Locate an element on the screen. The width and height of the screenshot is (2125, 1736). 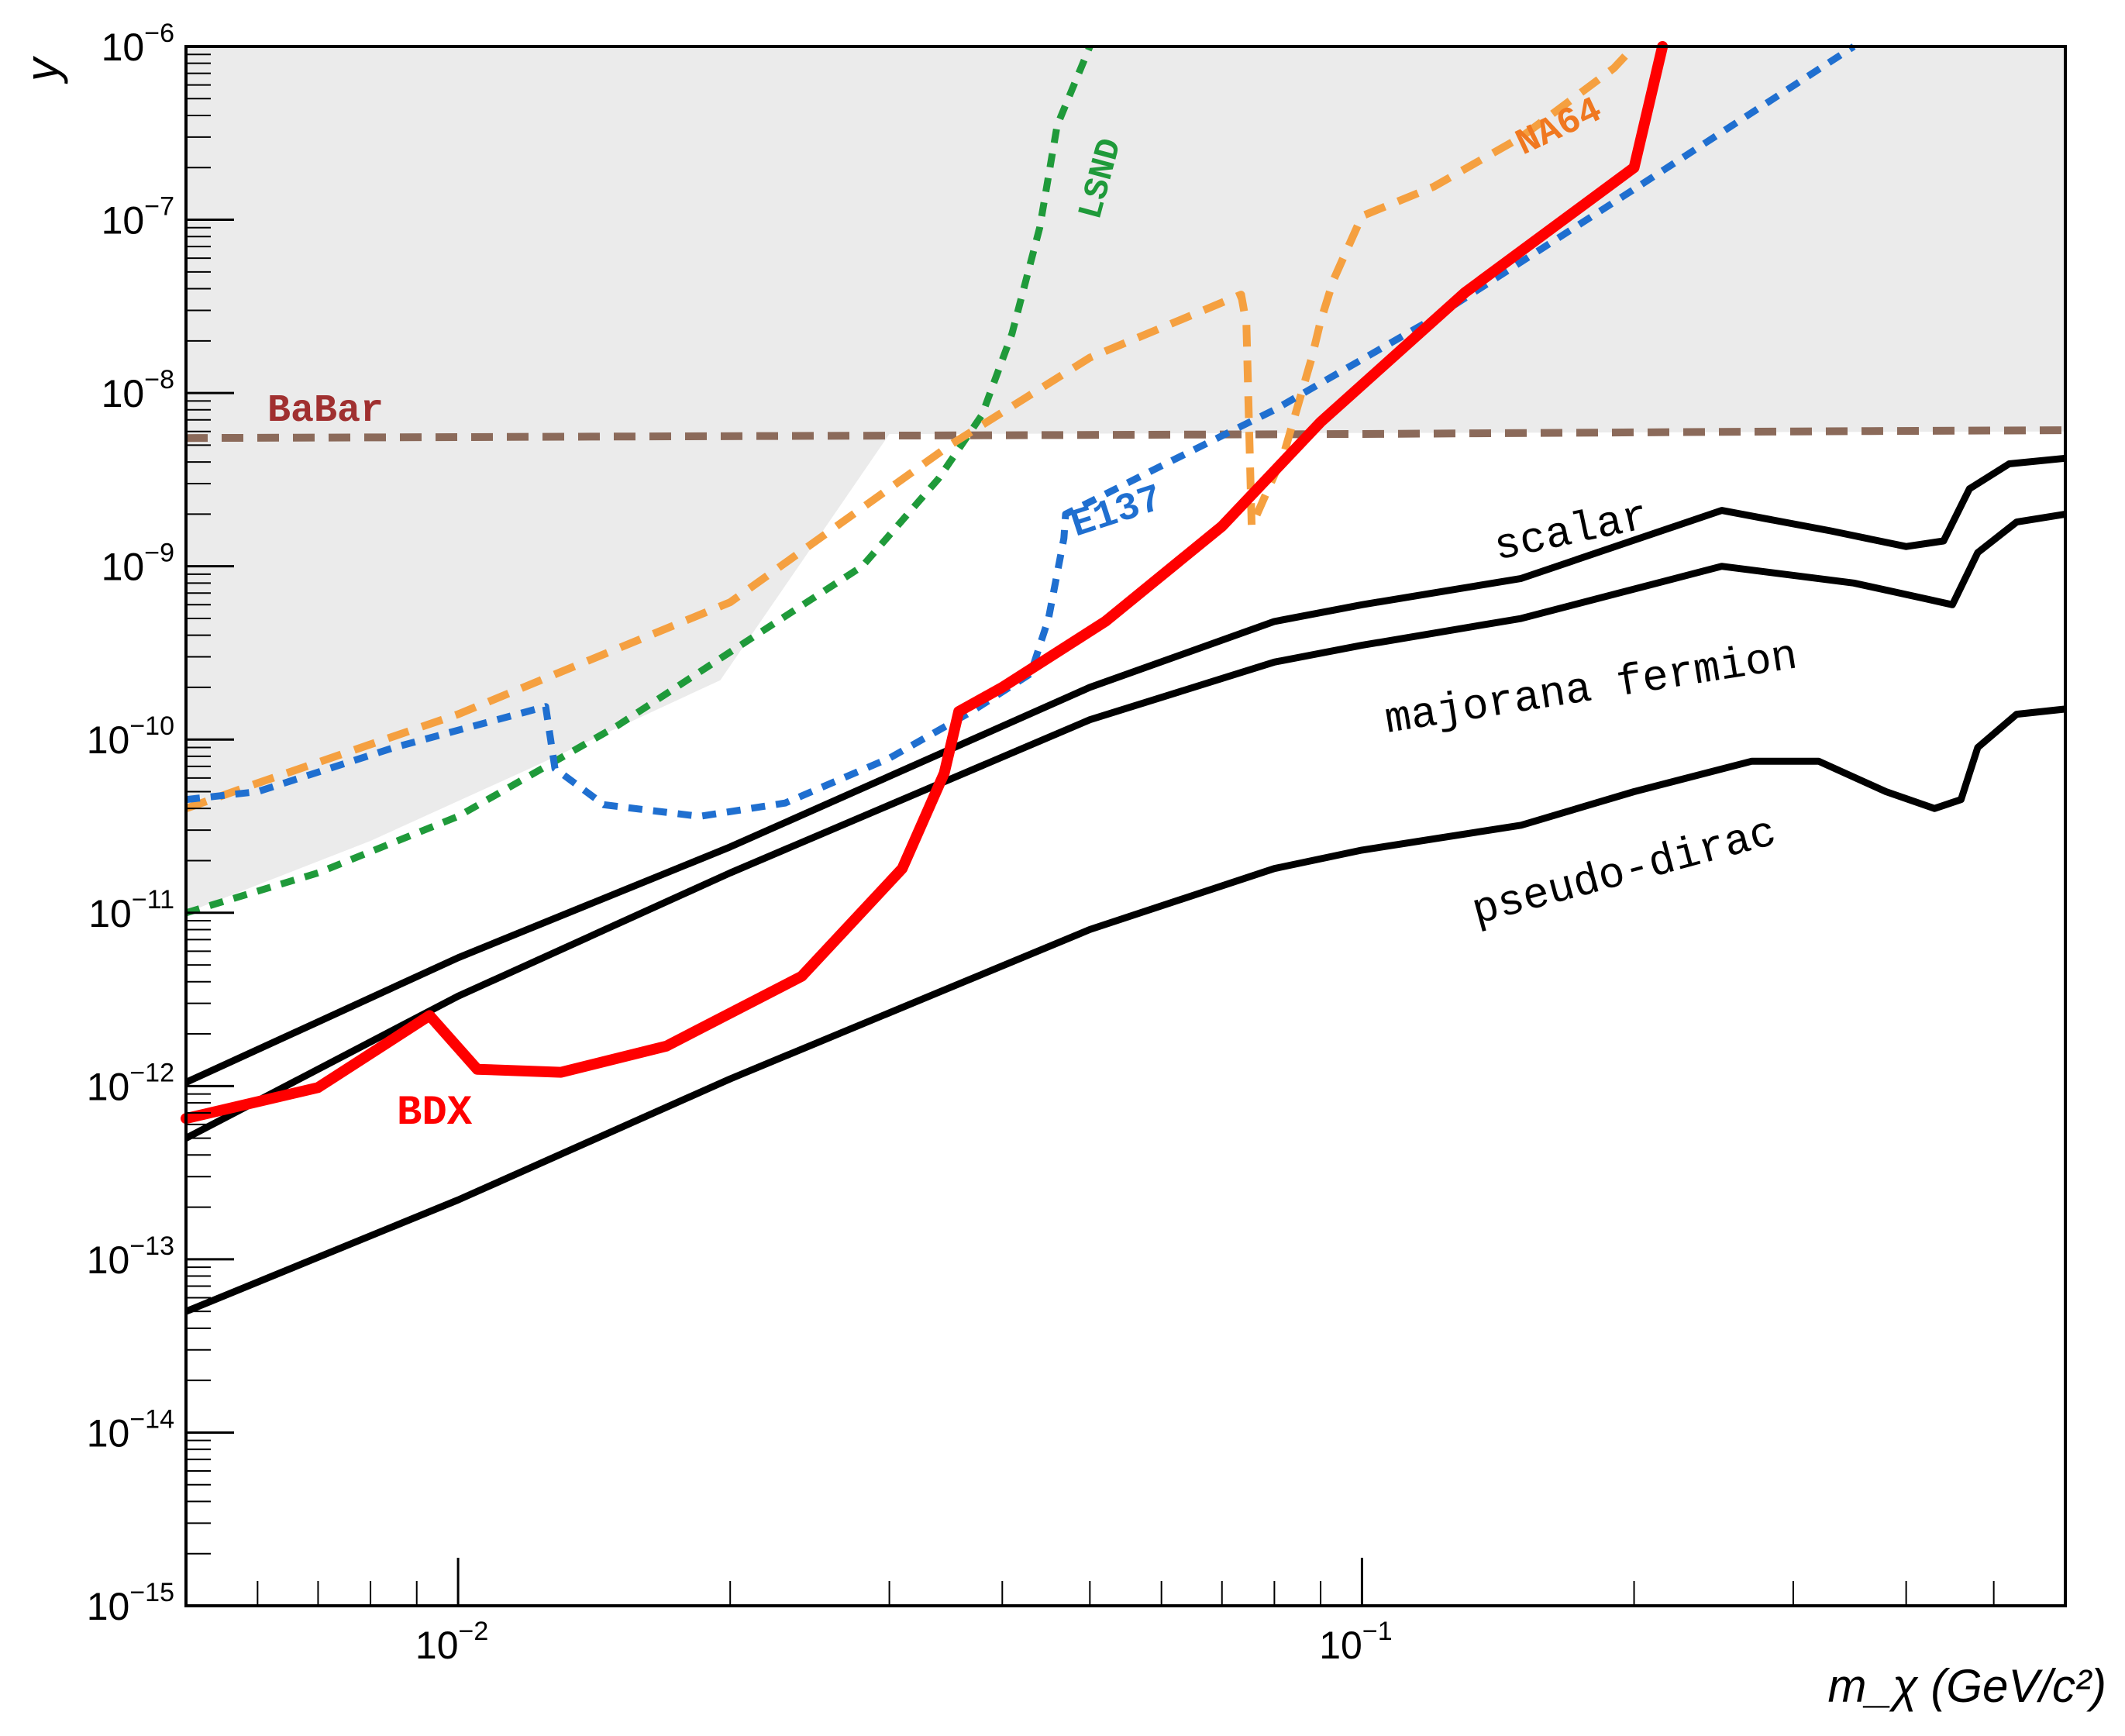
y-tick-label: 10⁻⁶ is located at coordinates (138, 44).